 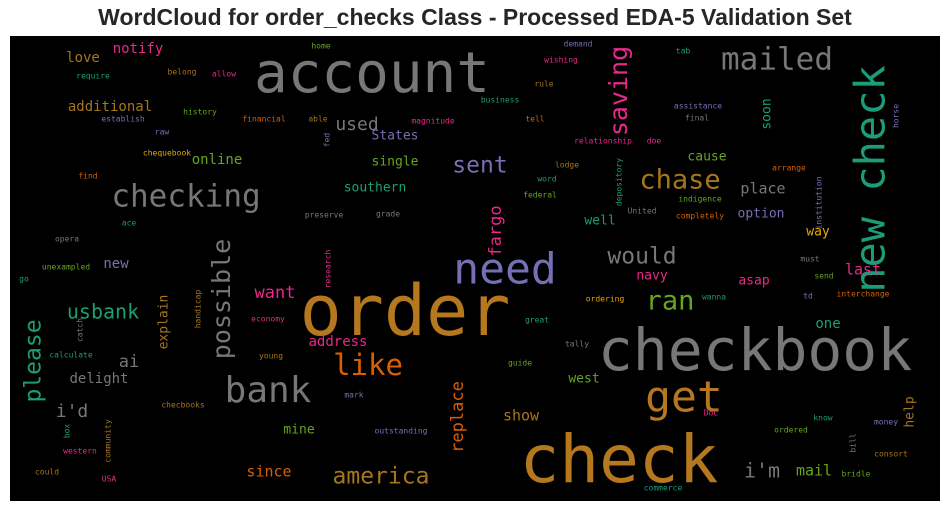 What do you see at coordinates (761, 214) in the screenshot?
I see `word-option: option` at bounding box center [761, 214].